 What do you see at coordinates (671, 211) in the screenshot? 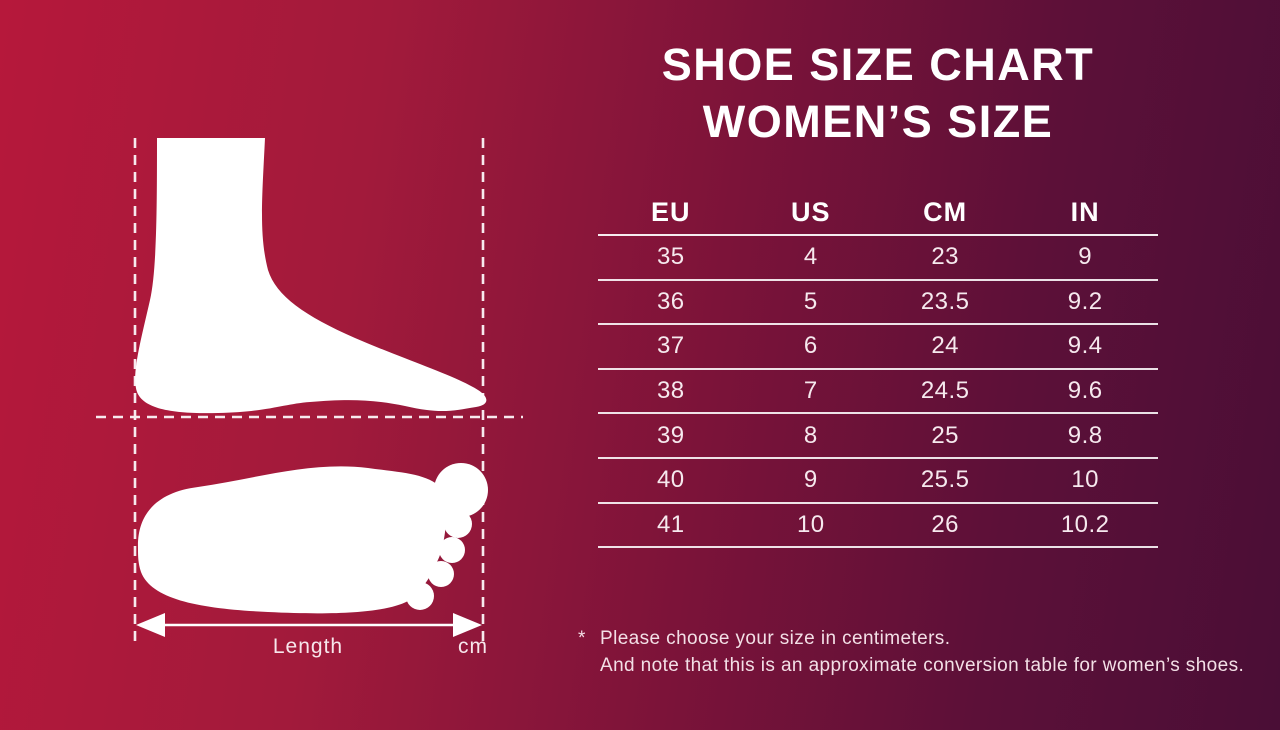
I see `column-header-eu: EU` at bounding box center [671, 211].